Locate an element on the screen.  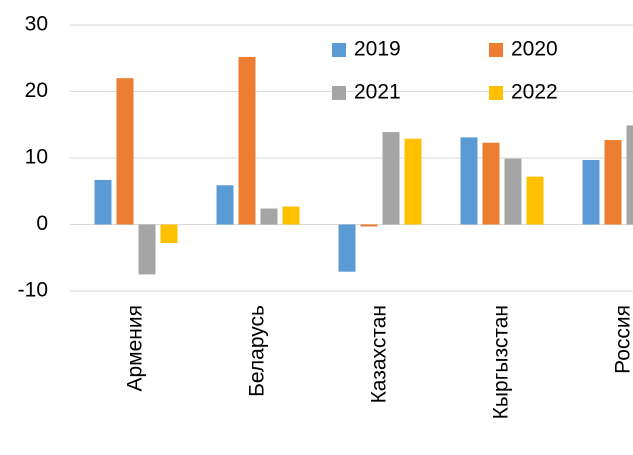
y-tick-label: 30 is located at coordinates (36, 24).